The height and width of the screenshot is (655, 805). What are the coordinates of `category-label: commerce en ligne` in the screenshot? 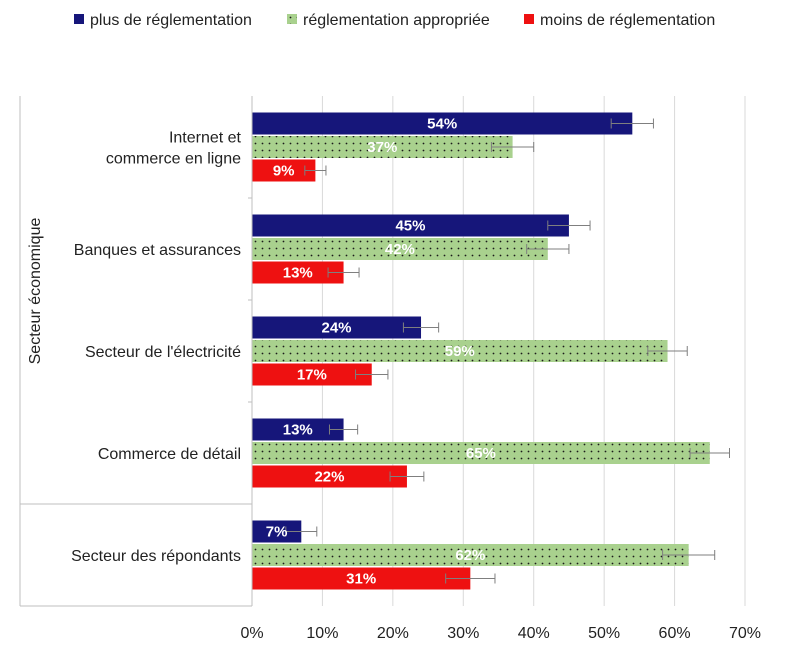 It's located at (173, 159).